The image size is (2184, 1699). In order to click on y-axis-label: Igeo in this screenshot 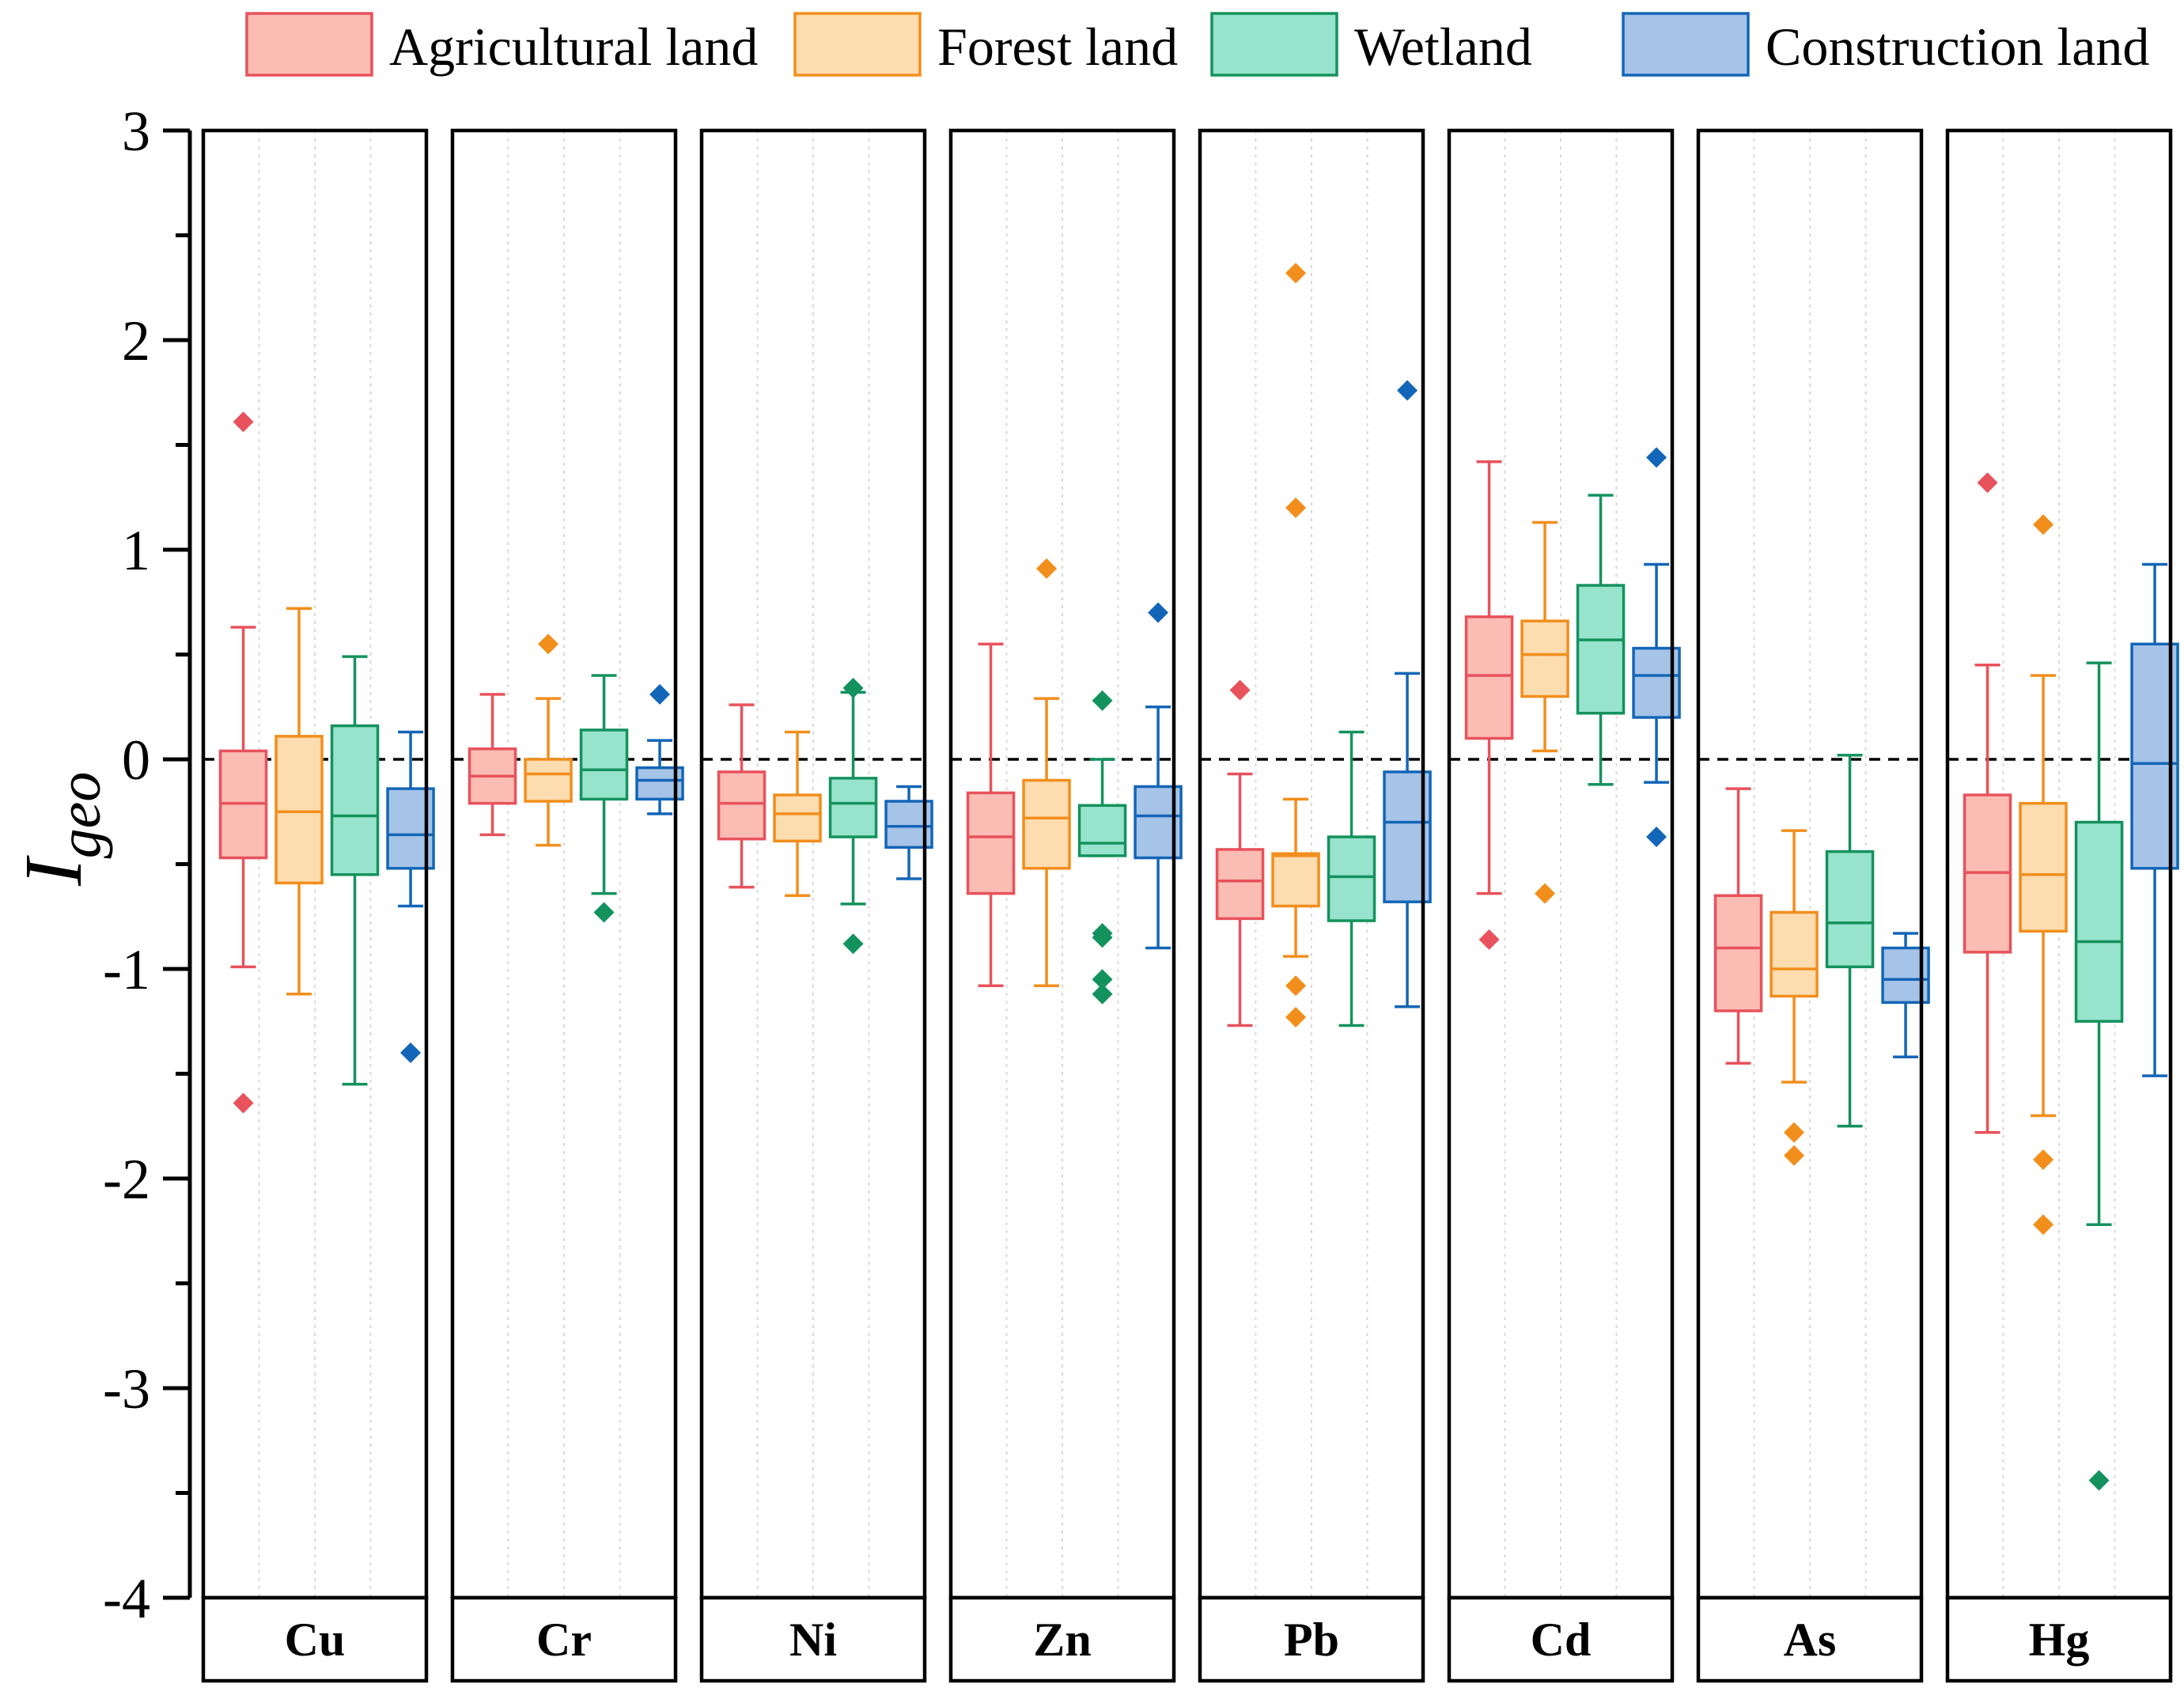, I will do `click(60, 829)`.